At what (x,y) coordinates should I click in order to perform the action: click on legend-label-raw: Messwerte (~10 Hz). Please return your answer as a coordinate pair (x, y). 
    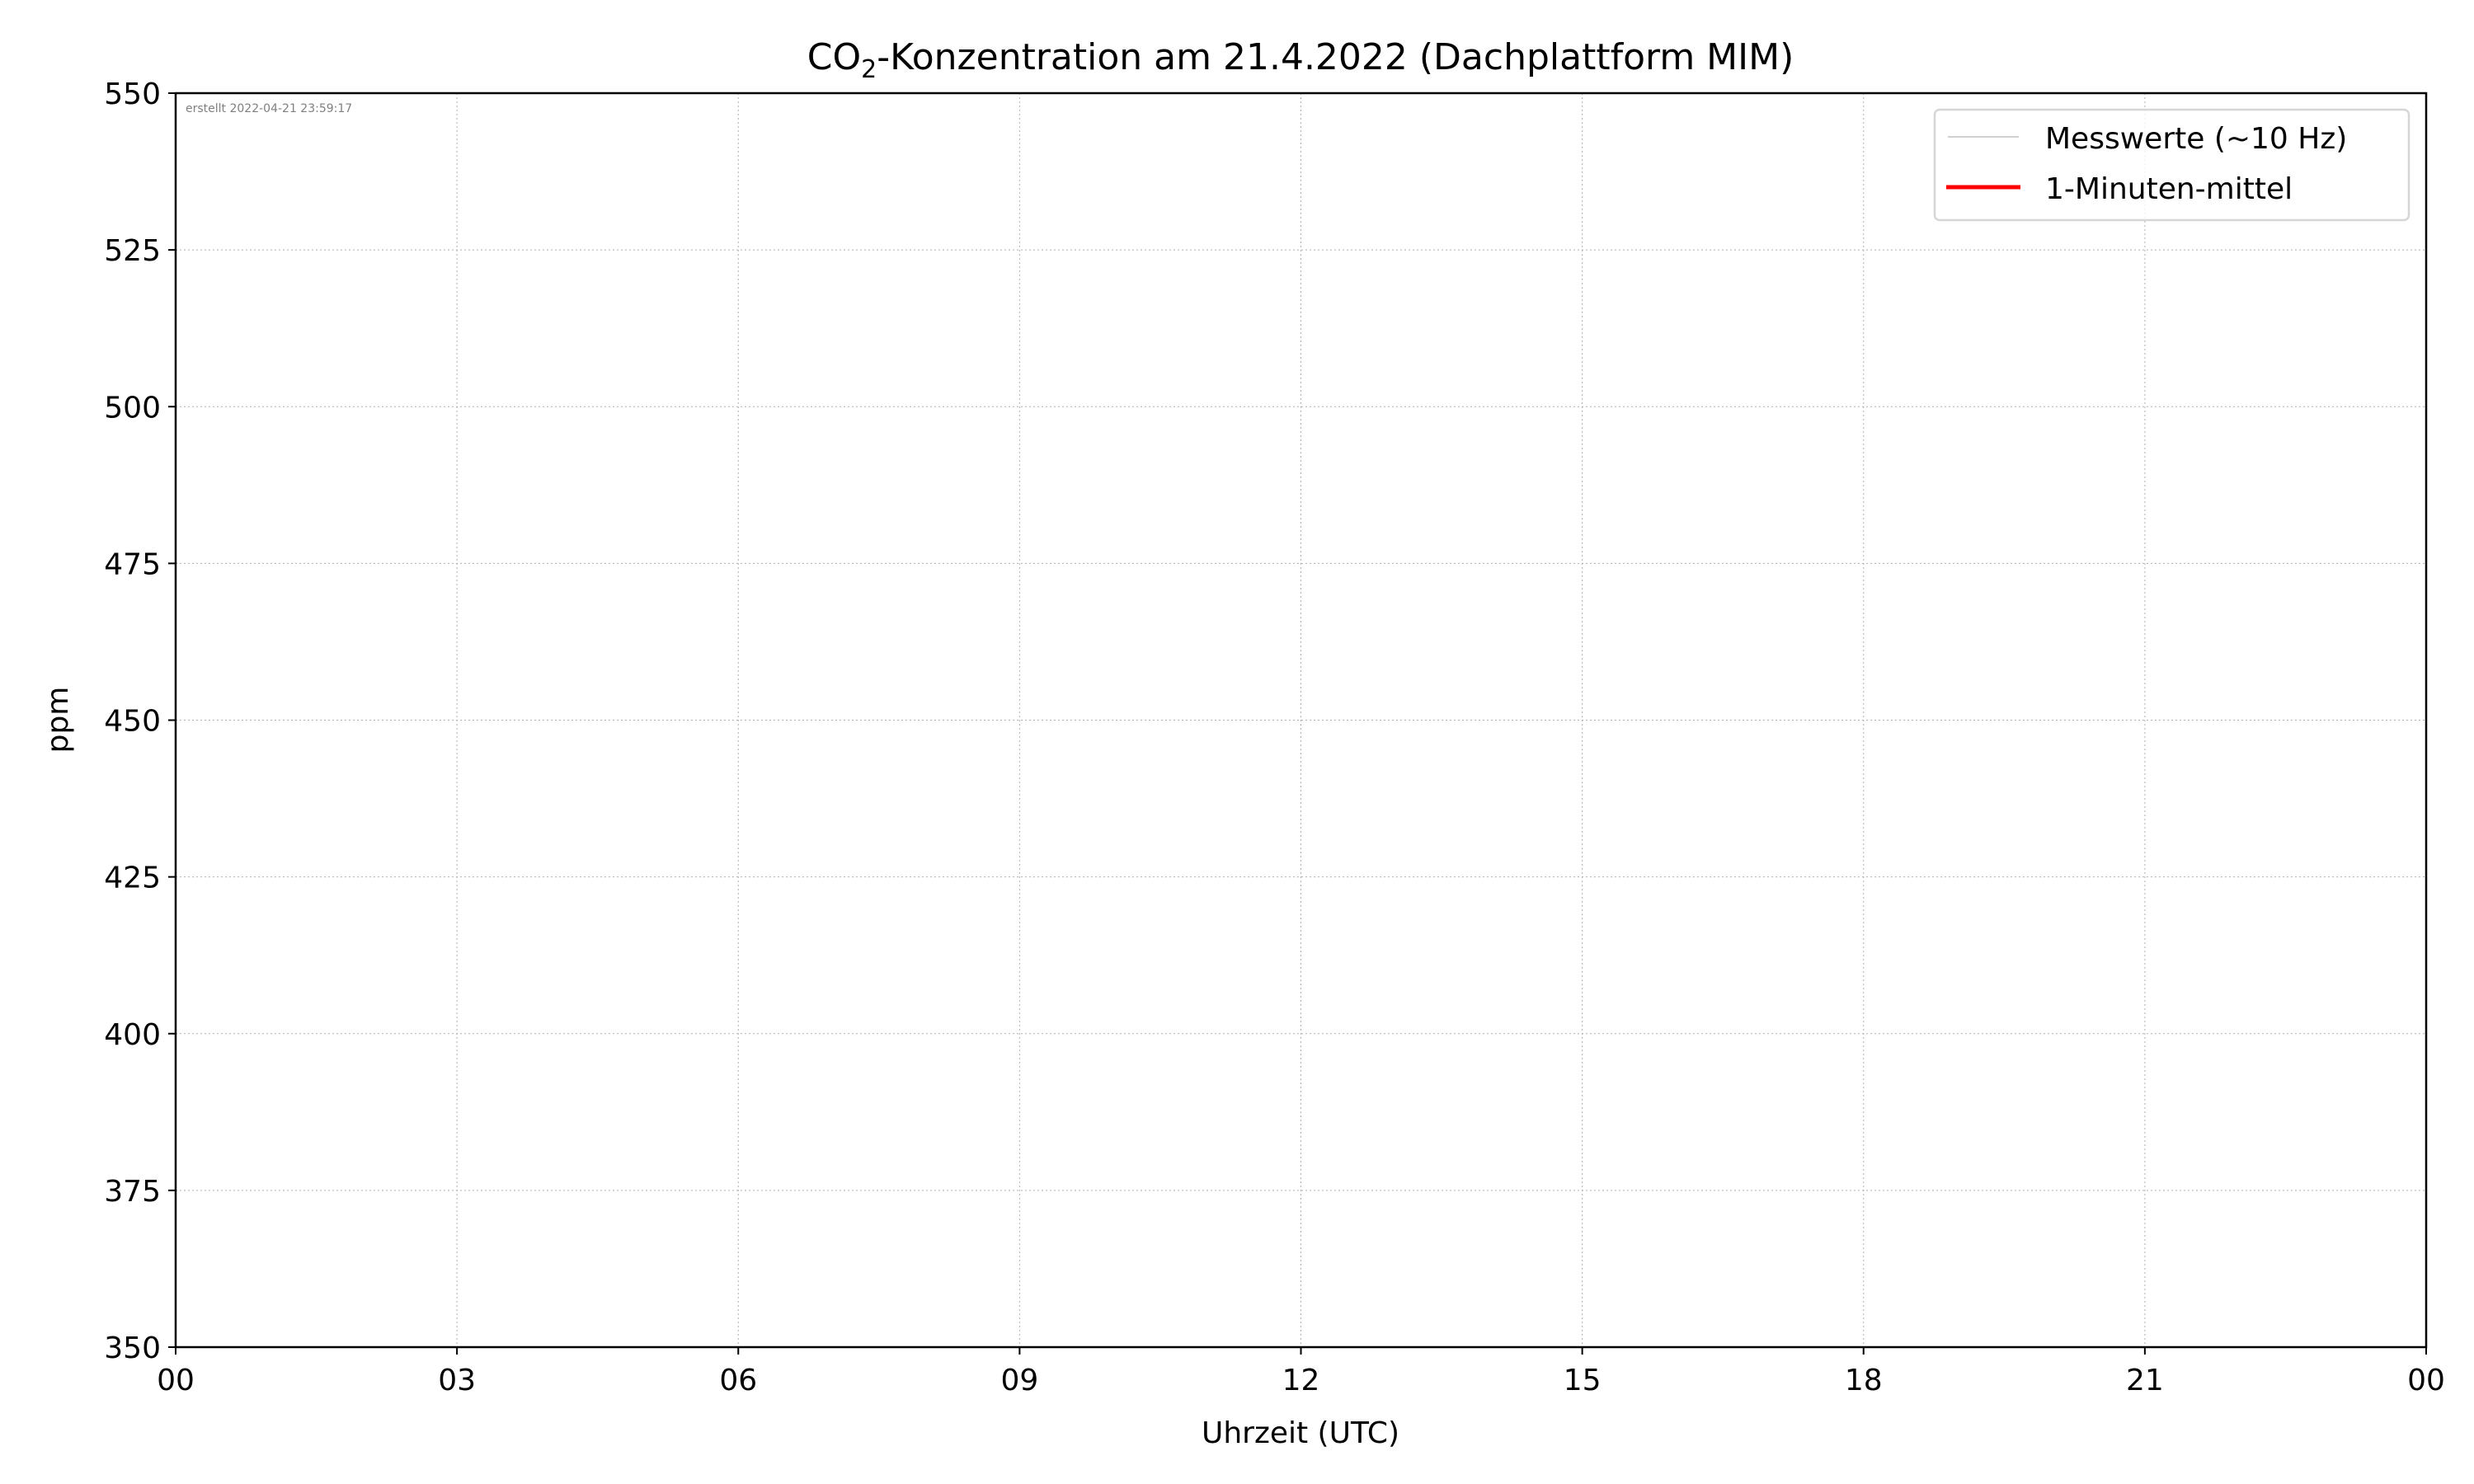
    Looking at the image, I should click on (2196, 139).